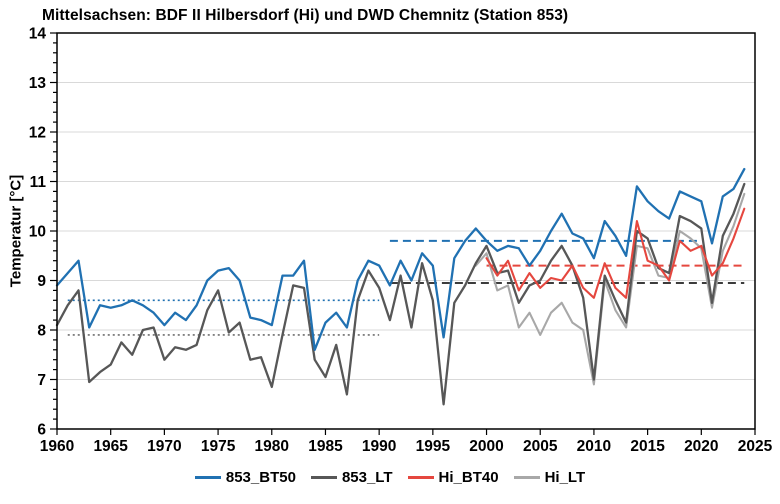  I want to click on x-tick-label: 2010, so click(594, 446).